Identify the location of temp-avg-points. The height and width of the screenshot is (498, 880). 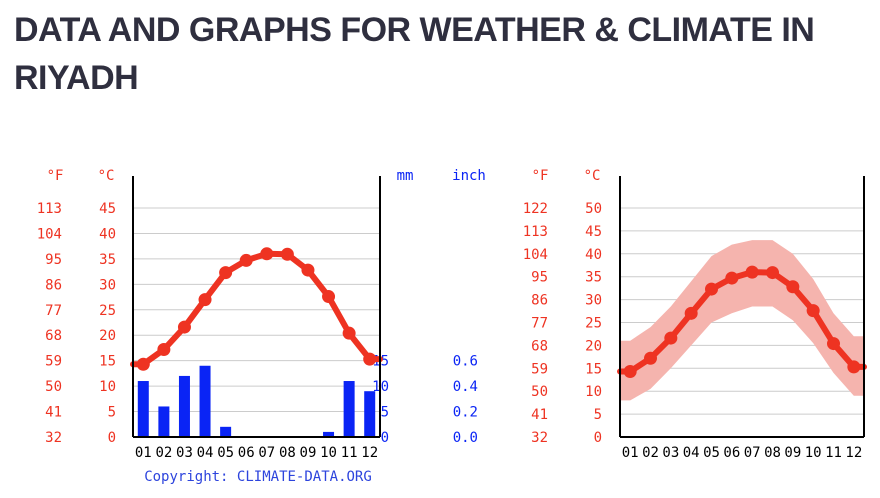
(742, 322).